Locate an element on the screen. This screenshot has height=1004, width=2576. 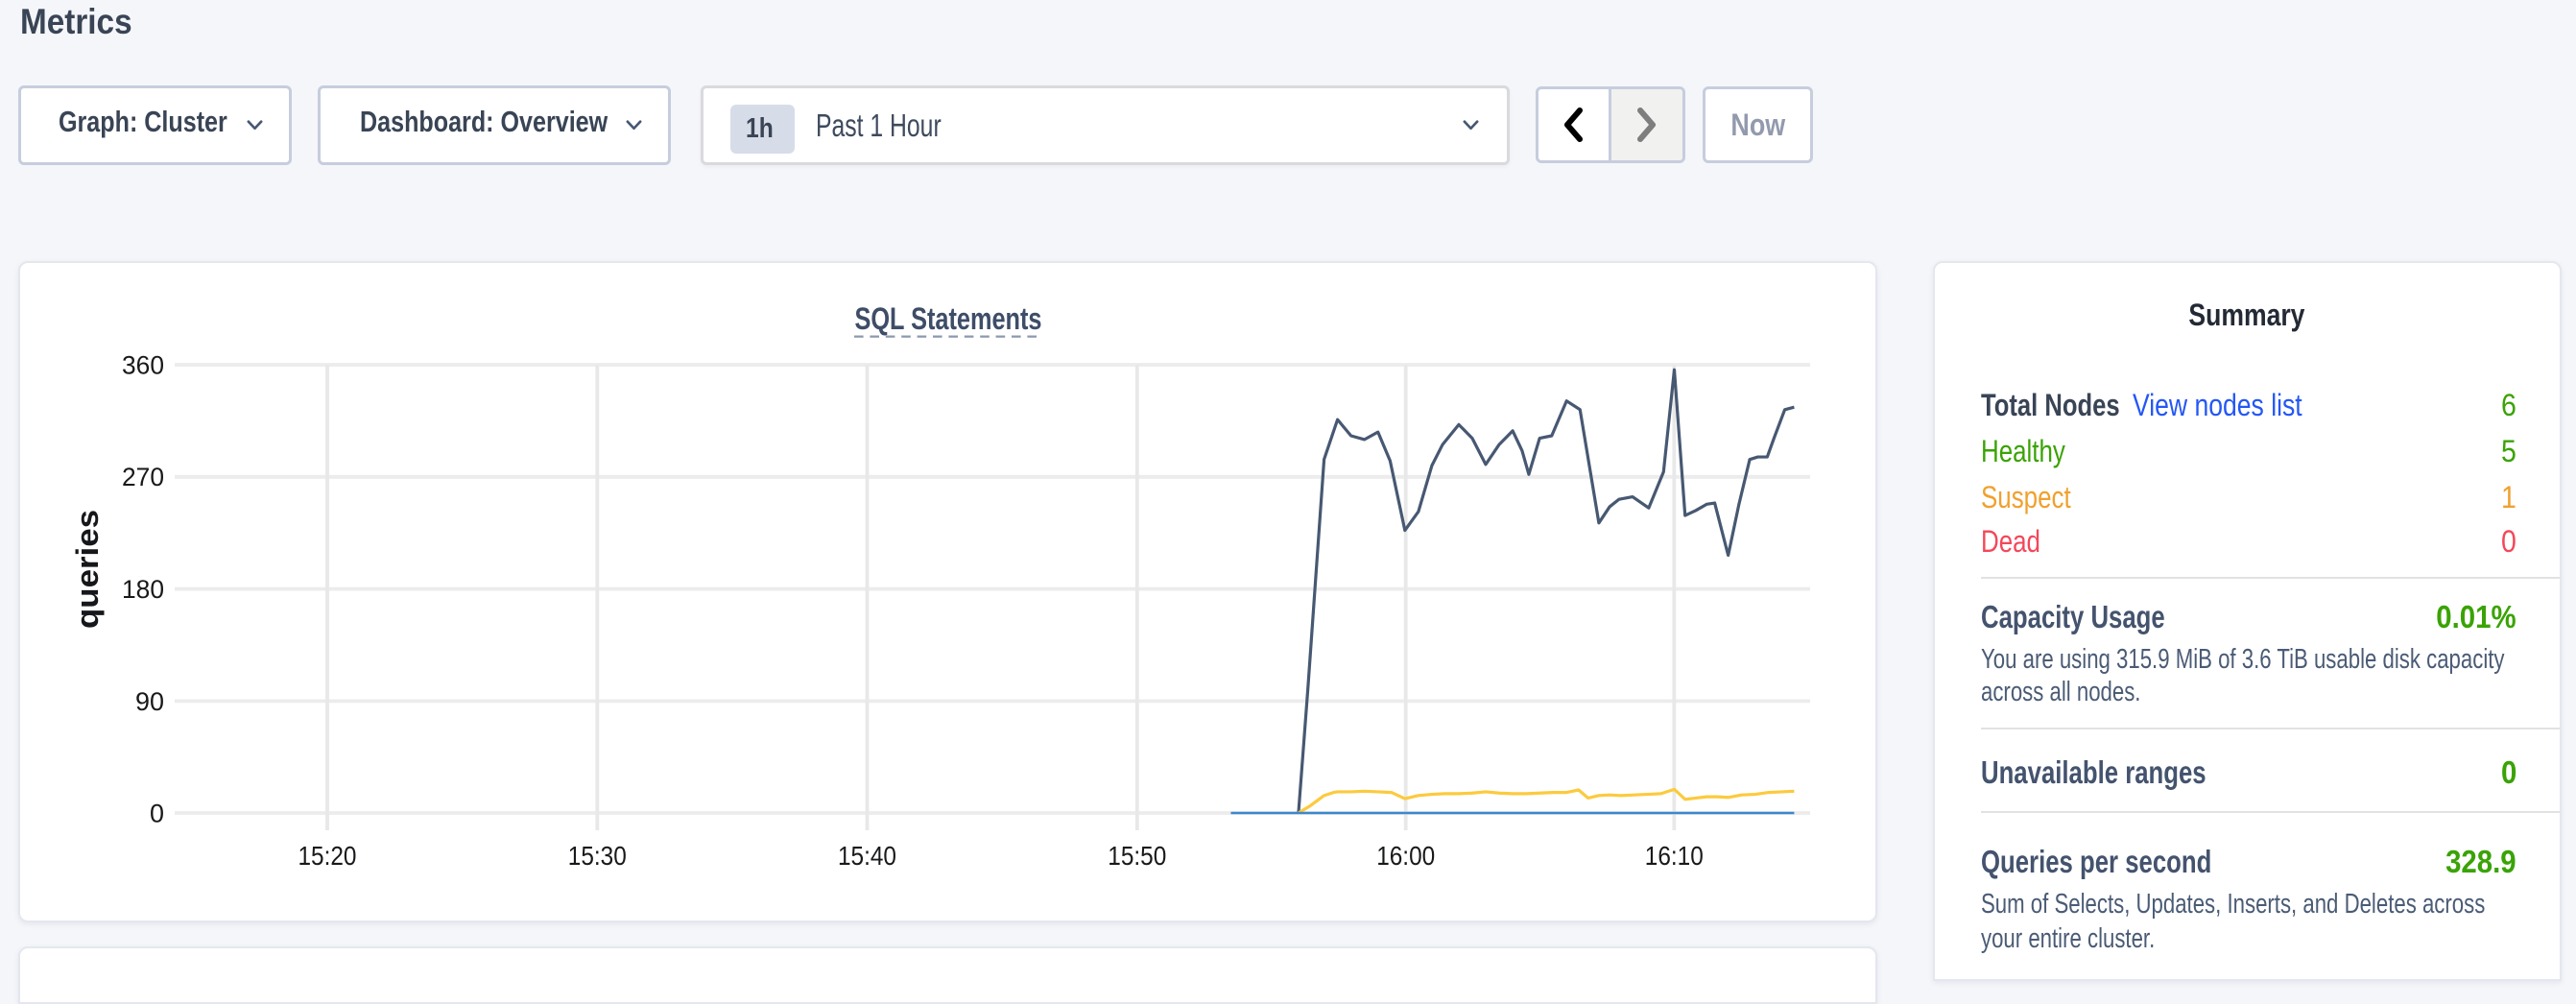
svg-text: 0 is located at coordinates (157, 813).